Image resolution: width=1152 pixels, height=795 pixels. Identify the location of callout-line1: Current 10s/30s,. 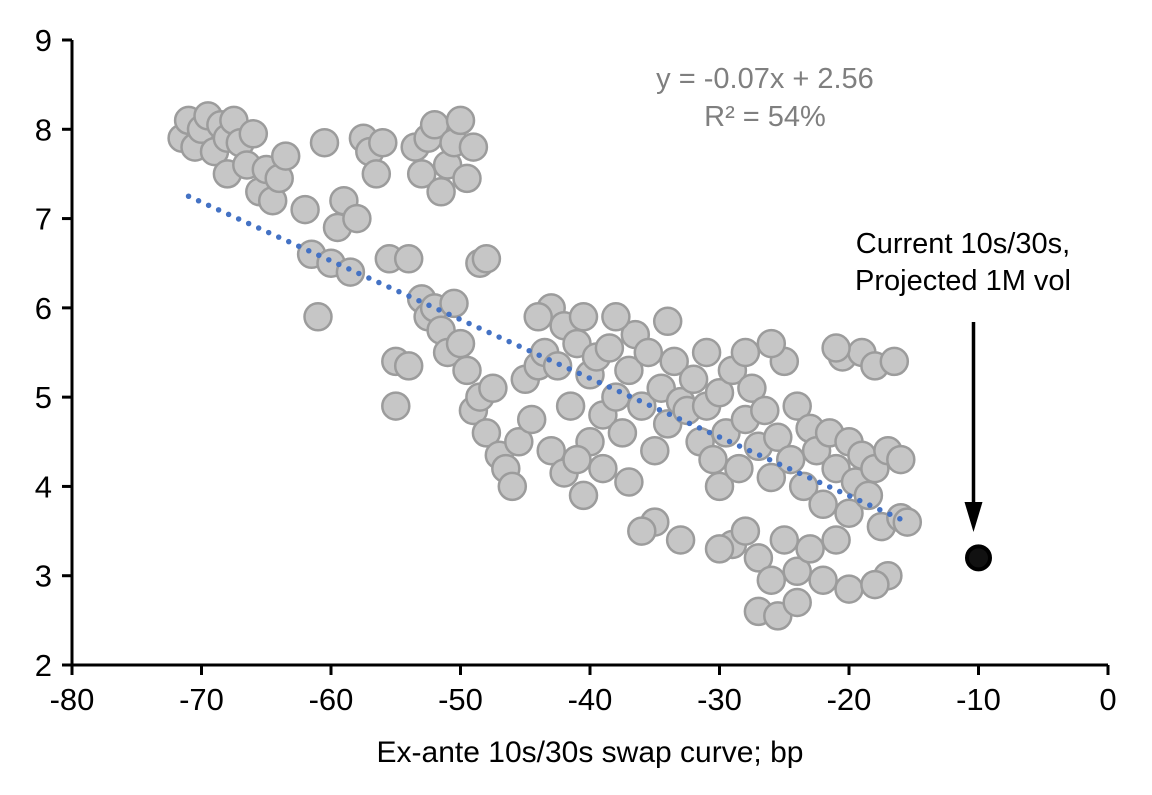
(963, 244).